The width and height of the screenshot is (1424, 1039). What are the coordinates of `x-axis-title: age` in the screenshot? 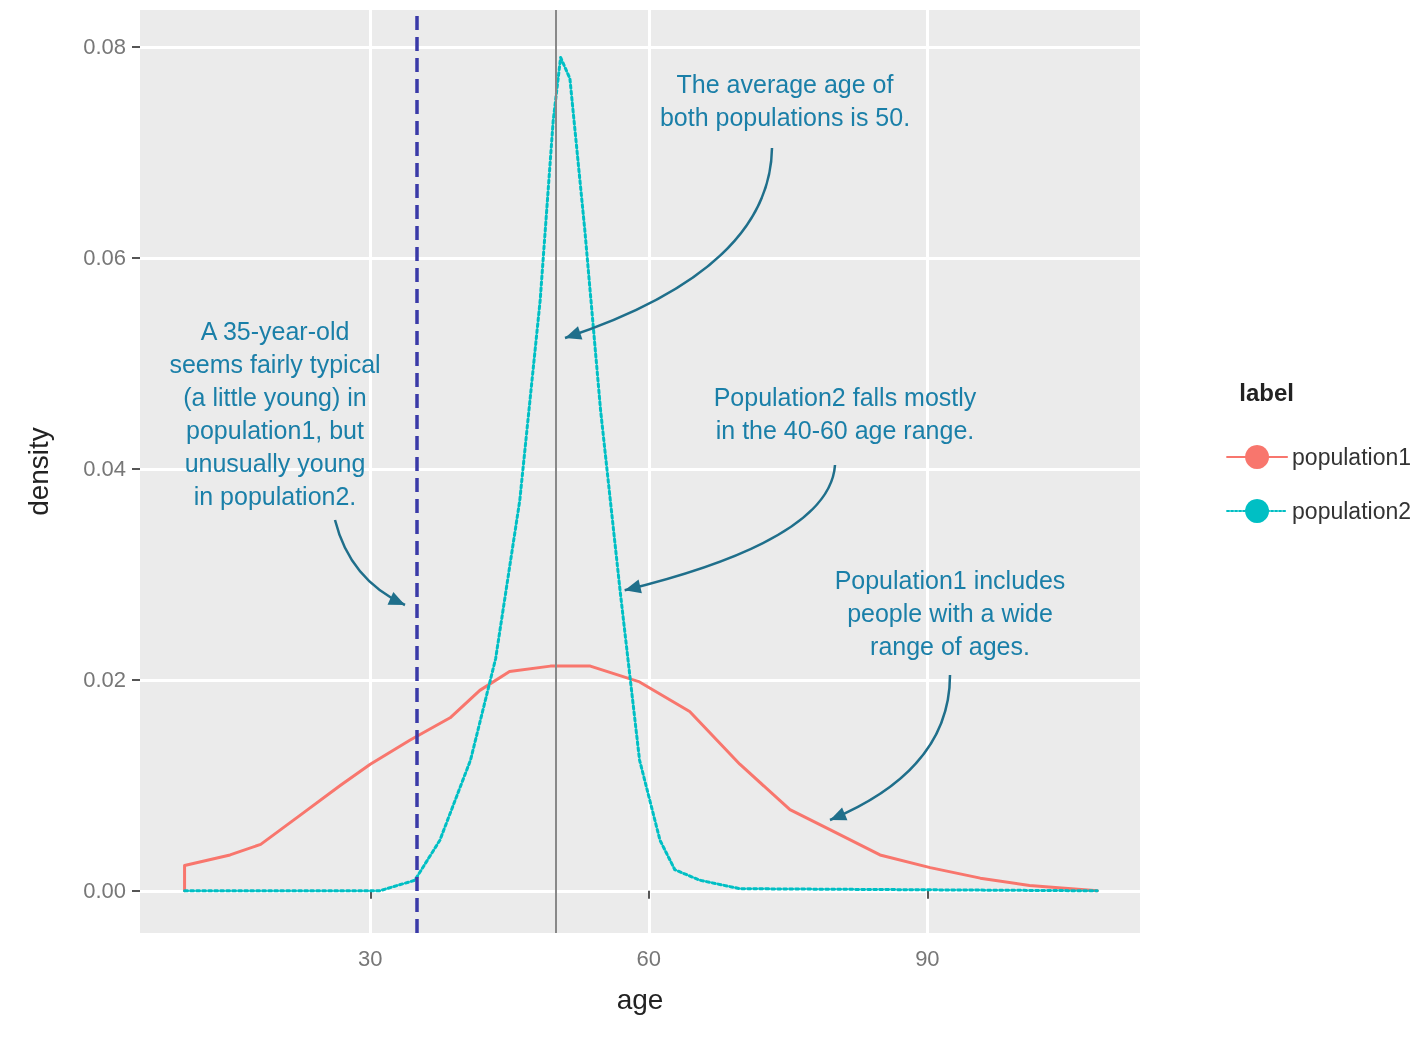 It's located at (640, 999).